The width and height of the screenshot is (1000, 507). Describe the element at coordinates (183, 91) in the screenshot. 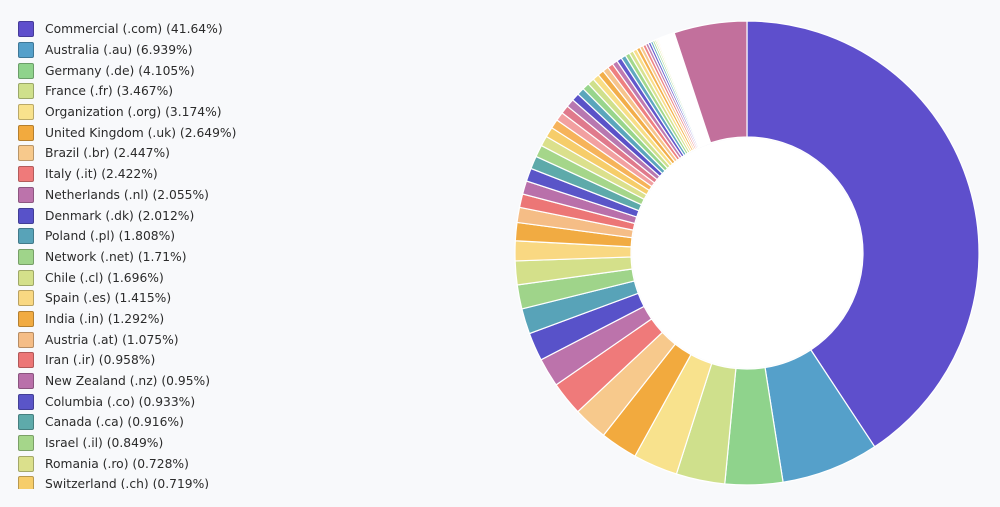

I see `legend-item: France (.fr) (3.467%)` at that location.